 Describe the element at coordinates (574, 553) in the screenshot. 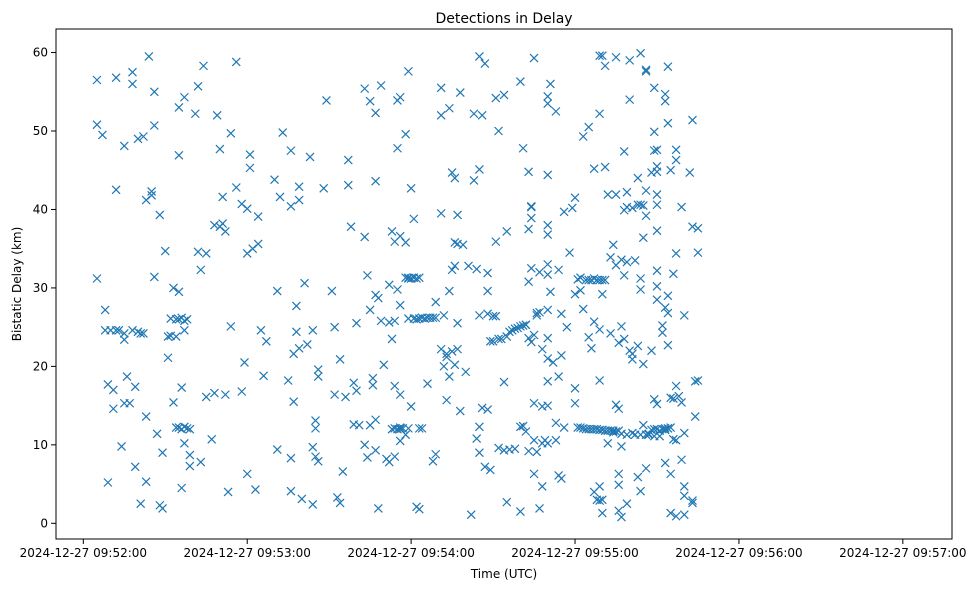

I see `x-tick-label: 2024-12-27 09:55:00` at that location.